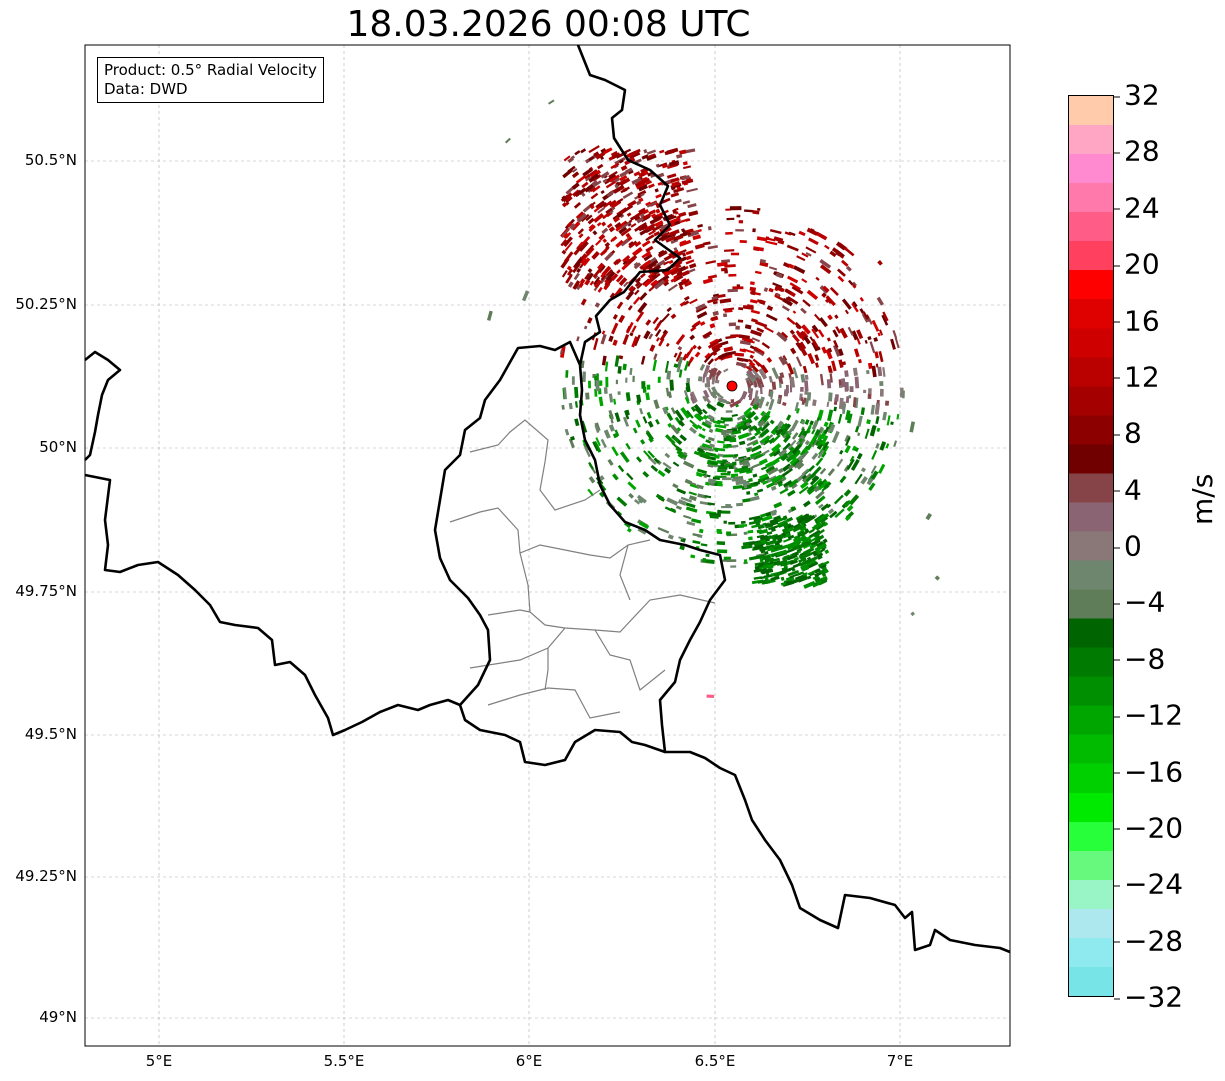 This screenshot has width=1225, height=1081. Describe the element at coordinates (1137, 376) in the screenshot. I see `colorbar-tick-label: 12` at that location.